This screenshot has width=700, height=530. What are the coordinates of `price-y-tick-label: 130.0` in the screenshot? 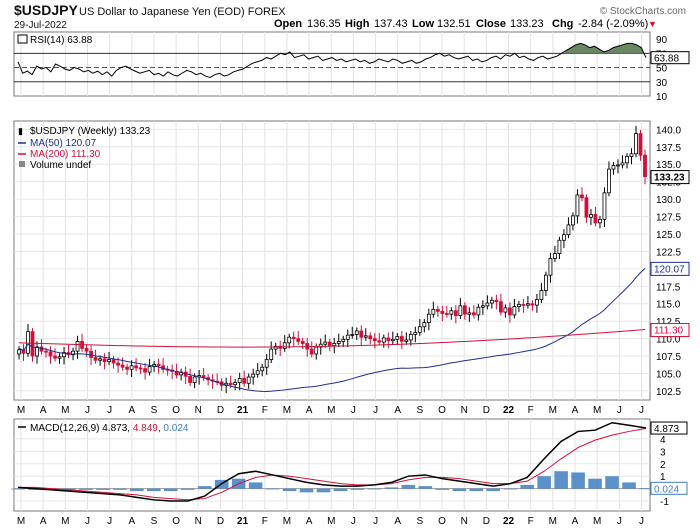 It's located at (668, 200).